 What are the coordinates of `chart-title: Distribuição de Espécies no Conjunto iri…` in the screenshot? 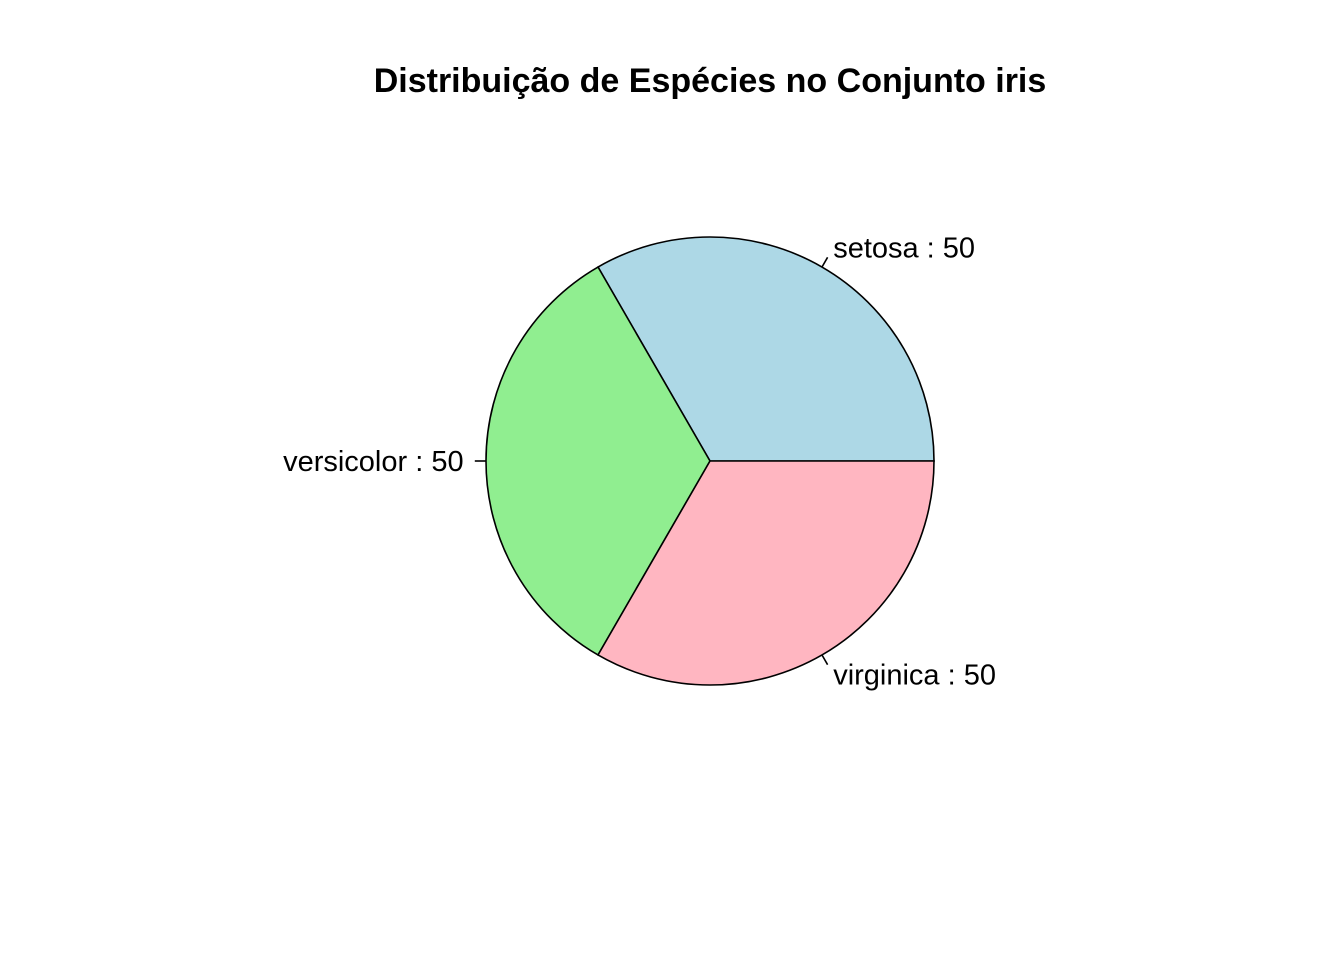 It's located at (710, 81).